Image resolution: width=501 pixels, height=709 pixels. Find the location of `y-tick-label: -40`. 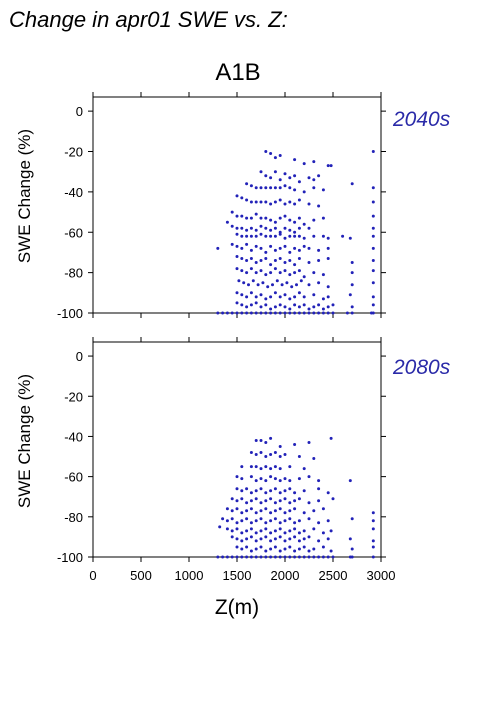

y-tick-label: -40 is located at coordinates (73, 192).